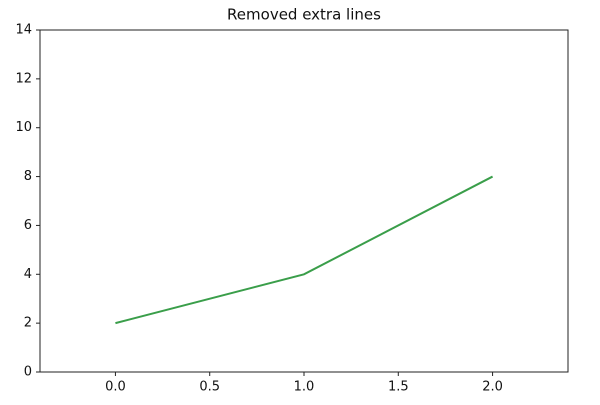 The image size is (600, 405). What do you see at coordinates (28, 176) in the screenshot?
I see `y-tick-label: 8` at bounding box center [28, 176].